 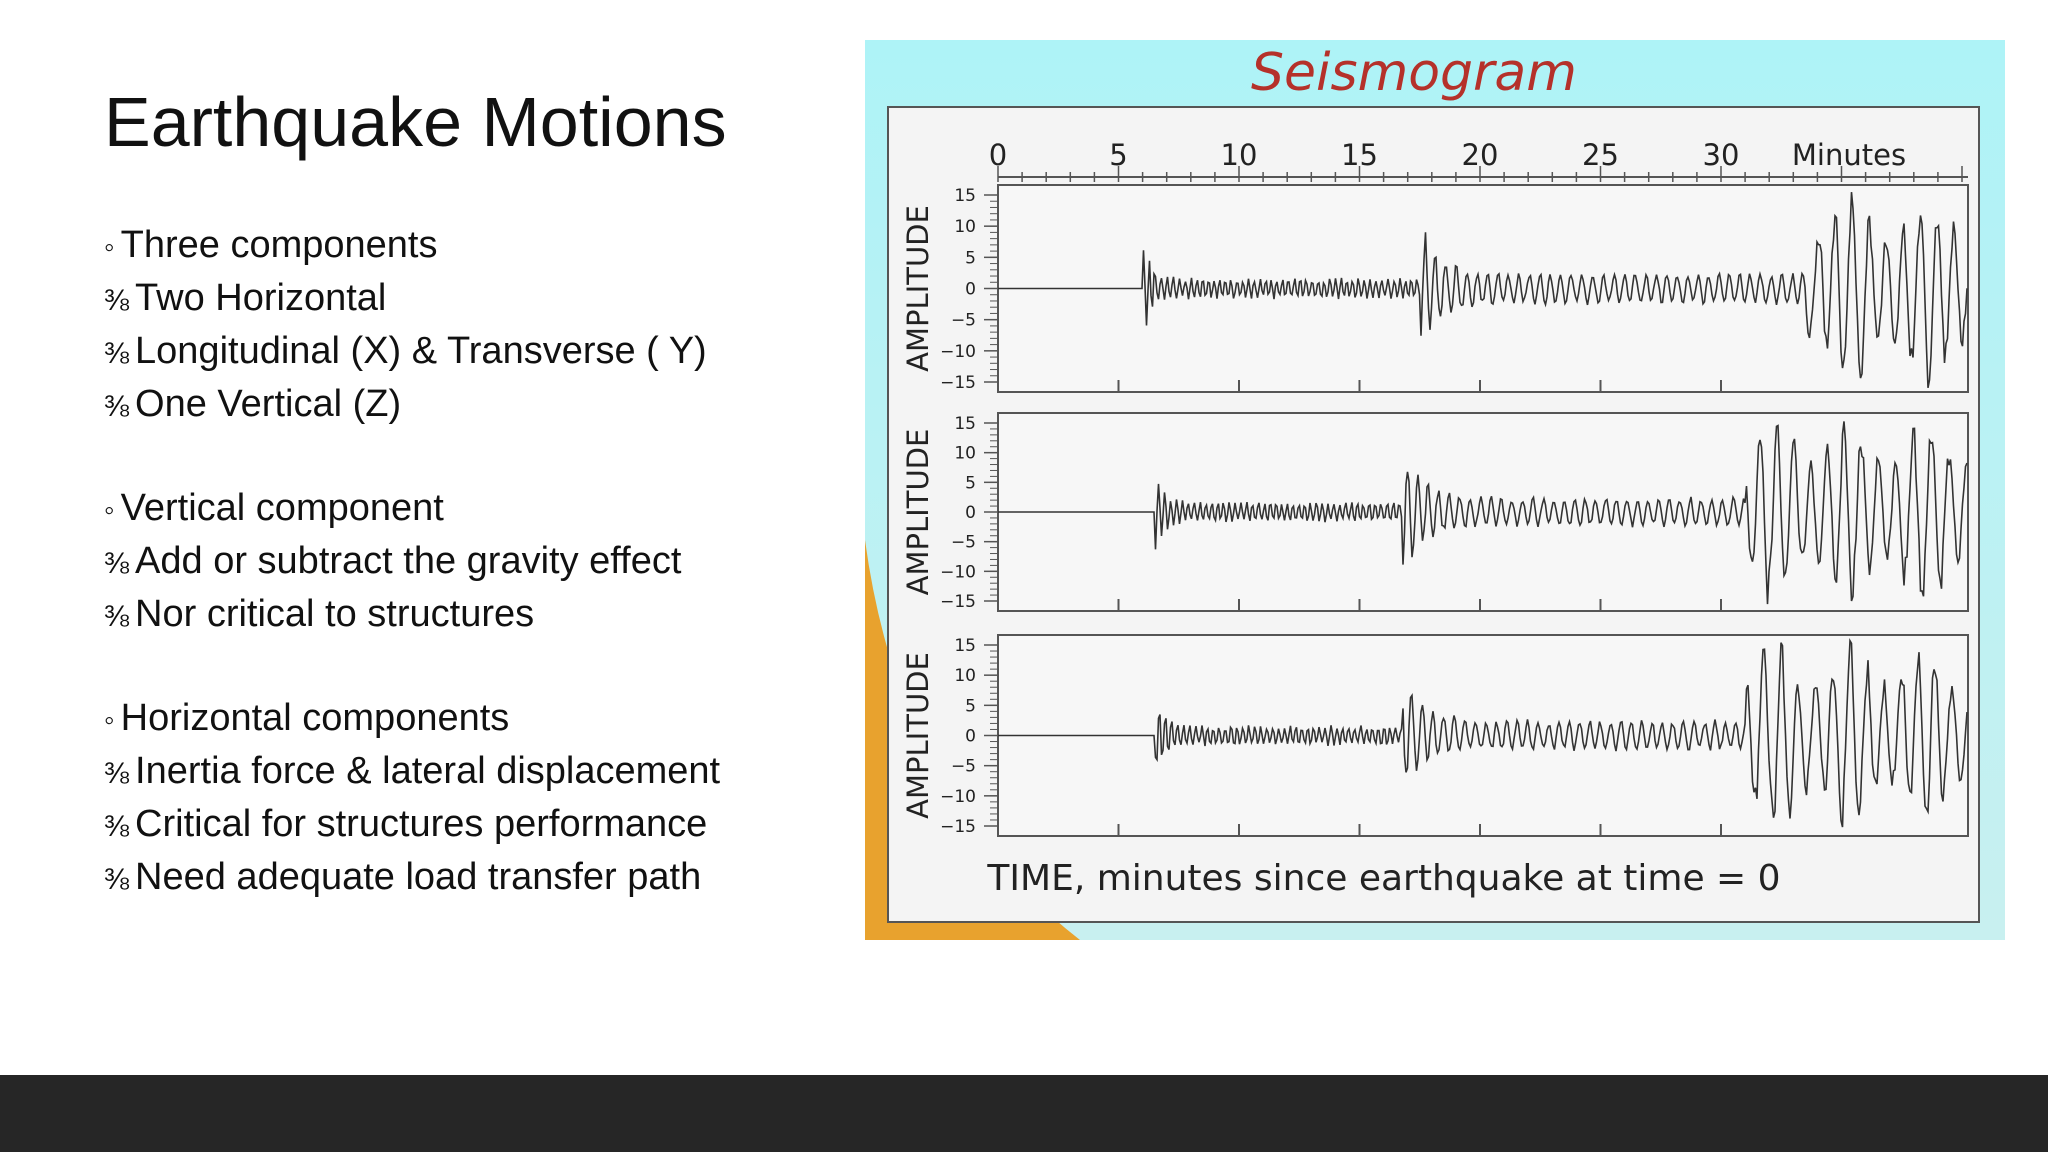 I want to click on sub-bullet-text: Longitudinal (X) & Transverse ( Y), so click(x=421, y=351).